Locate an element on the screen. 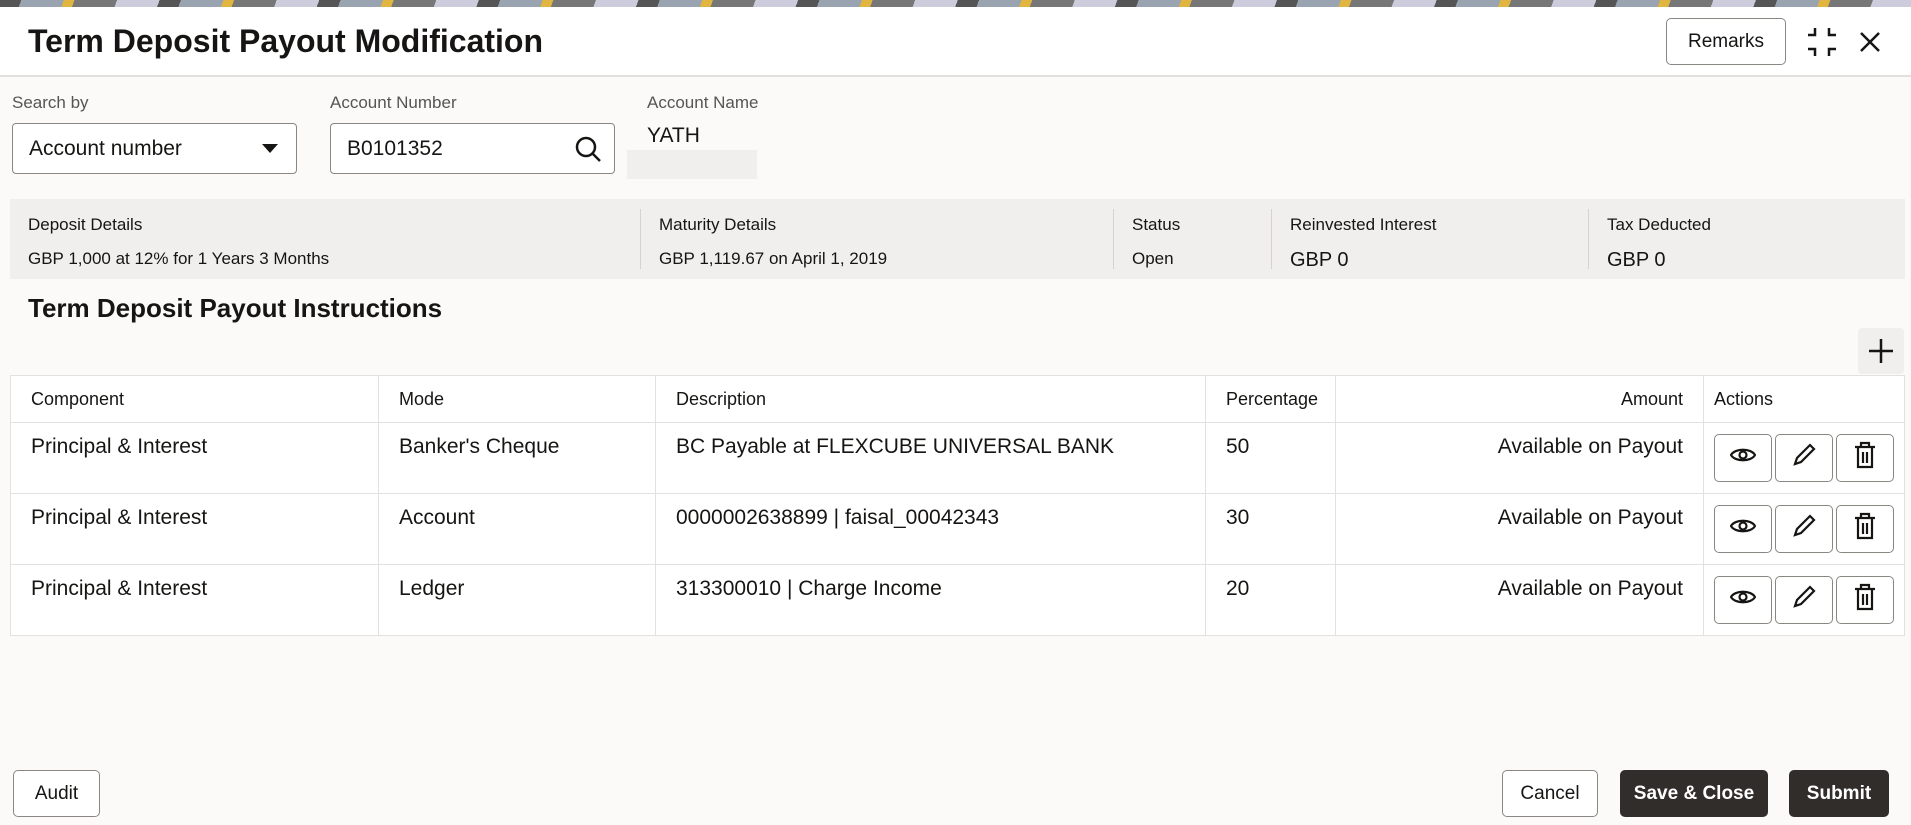 Image resolution: width=1911 pixels, height=825 pixels. chevron-down-icon is located at coordinates (270, 148).